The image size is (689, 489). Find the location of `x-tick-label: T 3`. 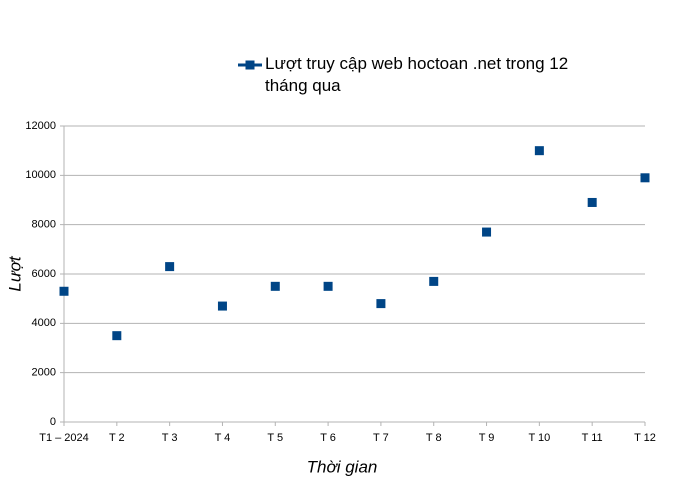

x-tick-label: T 3 is located at coordinates (170, 438).